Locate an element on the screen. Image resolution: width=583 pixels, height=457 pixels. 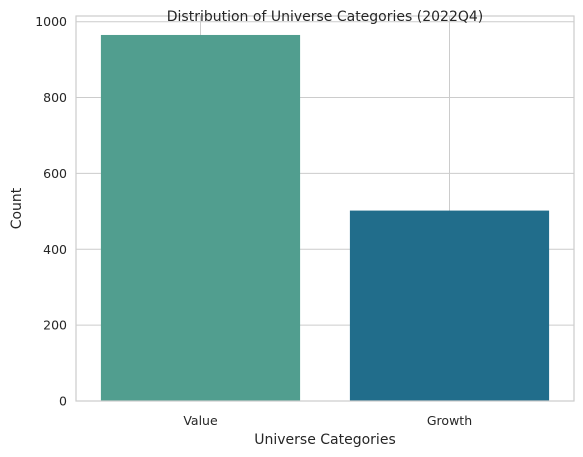
y-ticks: 0 200 400 600 800 1000 is located at coordinates (51, 211).